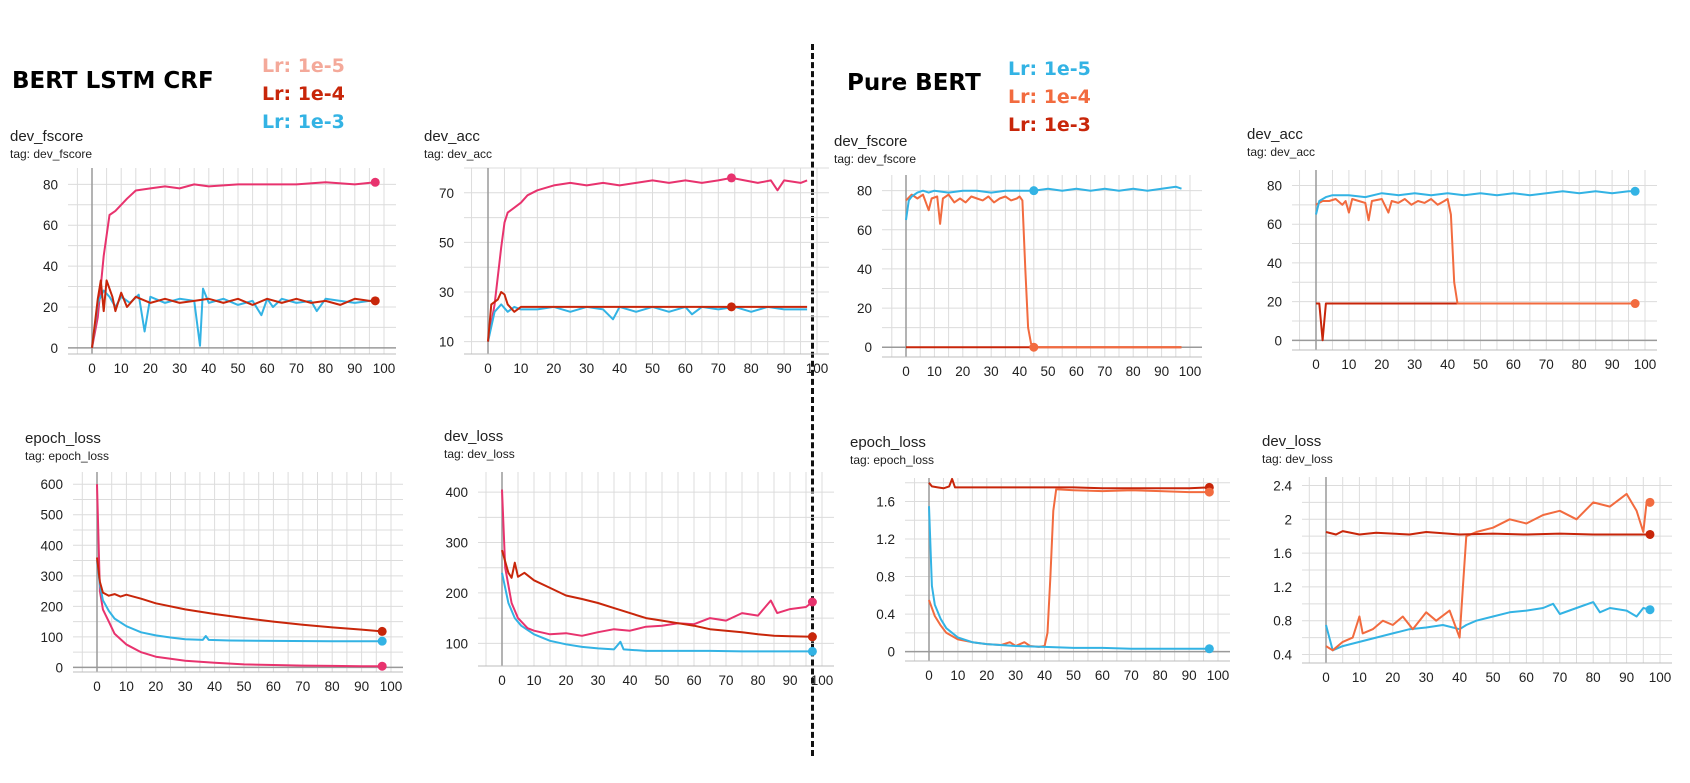 The image size is (1690, 783). What do you see at coordinates (871, 141) in the screenshot?
I see `chart-title: dev_fscore` at bounding box center [871, 141].